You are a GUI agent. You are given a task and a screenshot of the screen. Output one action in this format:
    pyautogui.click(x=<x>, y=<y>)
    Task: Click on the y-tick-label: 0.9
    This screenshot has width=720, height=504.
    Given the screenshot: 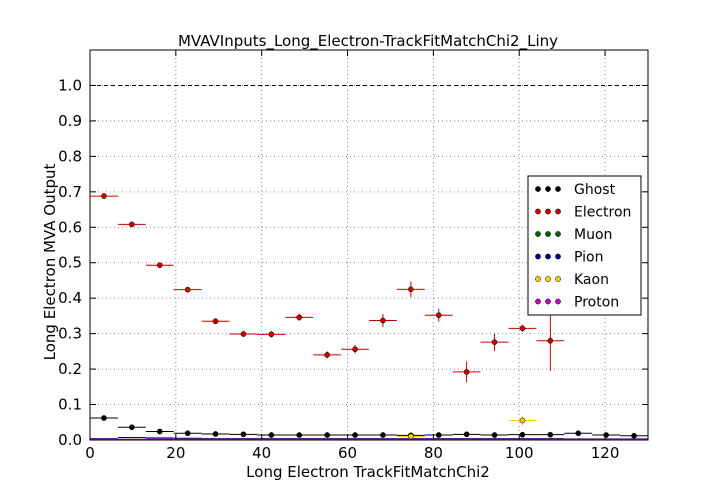 What is the action you would take?
    pyautogui.click(x=70, y=121)
    